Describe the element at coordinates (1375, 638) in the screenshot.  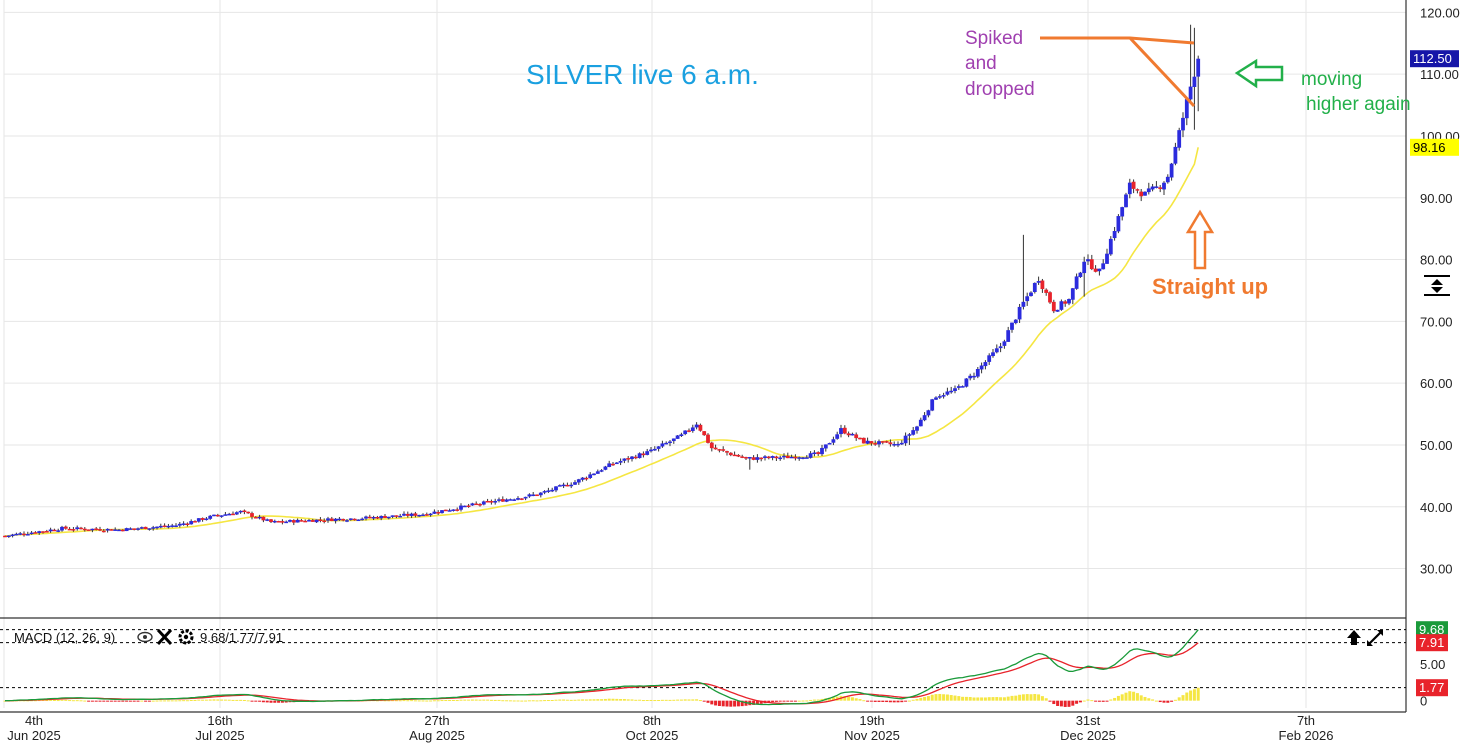
I see `expand-icon` at that location.